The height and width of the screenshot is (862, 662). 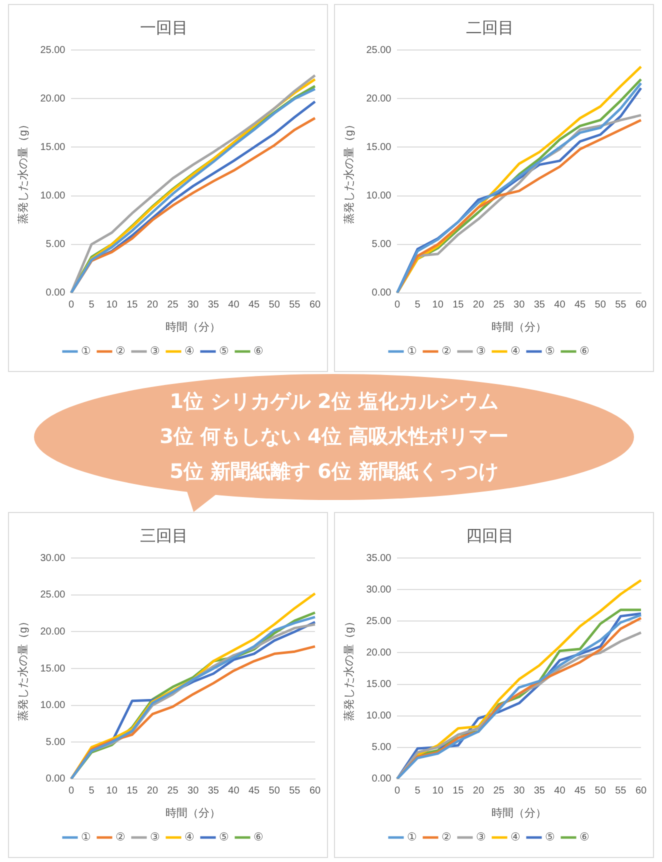 What do you see at coordinates (164, 535) in the screenshot?
I see `chart-title: 三回目` at bounding box center [164, 535].